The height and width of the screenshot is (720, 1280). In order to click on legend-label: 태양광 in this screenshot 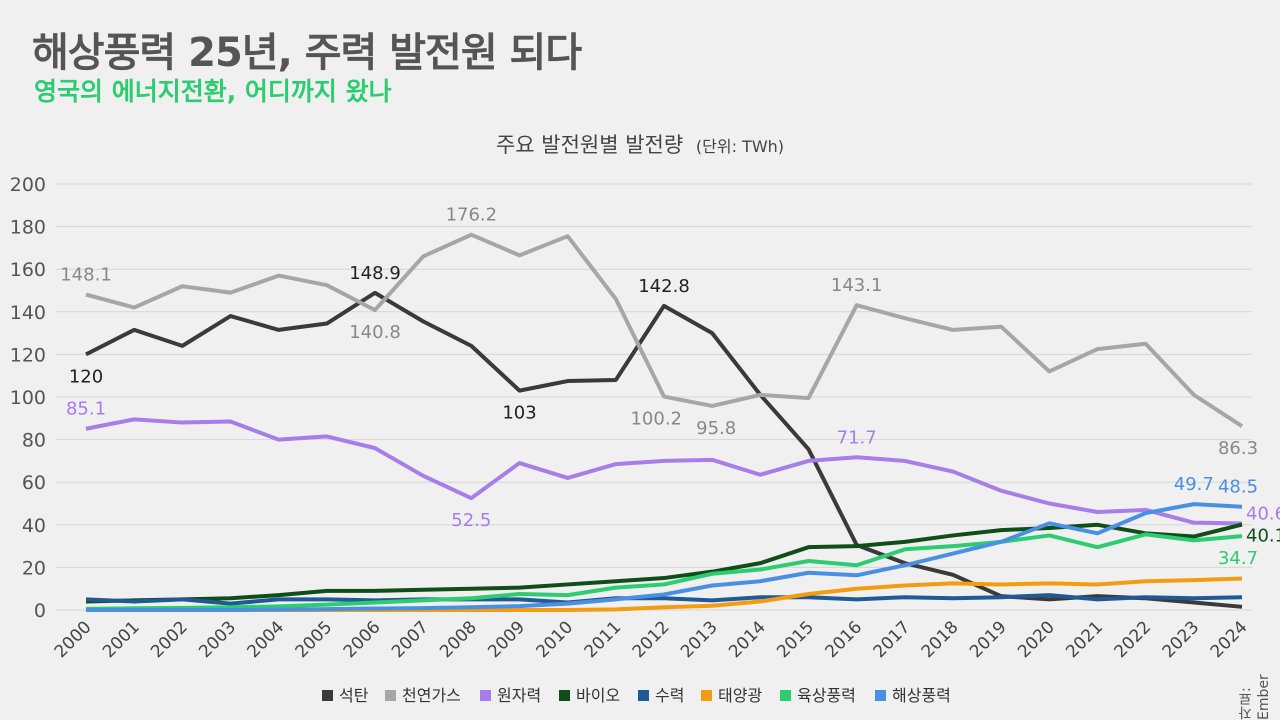, I will do `click(740, 695)`.